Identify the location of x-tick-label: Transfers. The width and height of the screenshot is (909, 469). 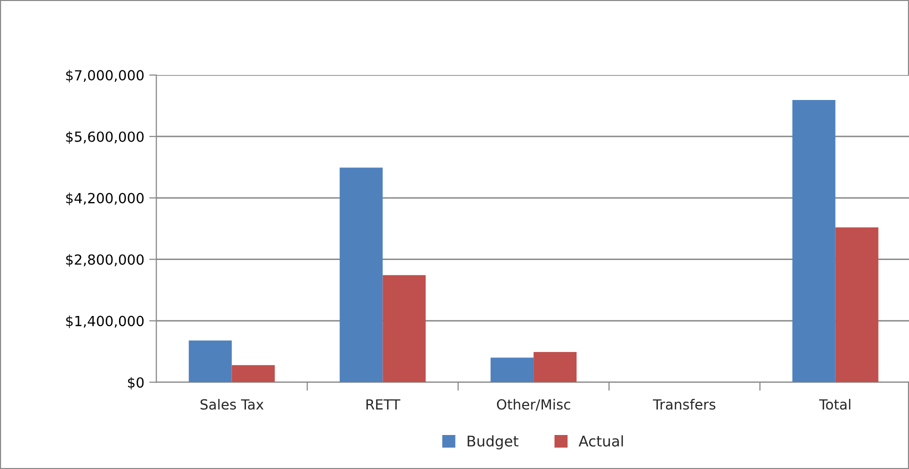
(684, 404).